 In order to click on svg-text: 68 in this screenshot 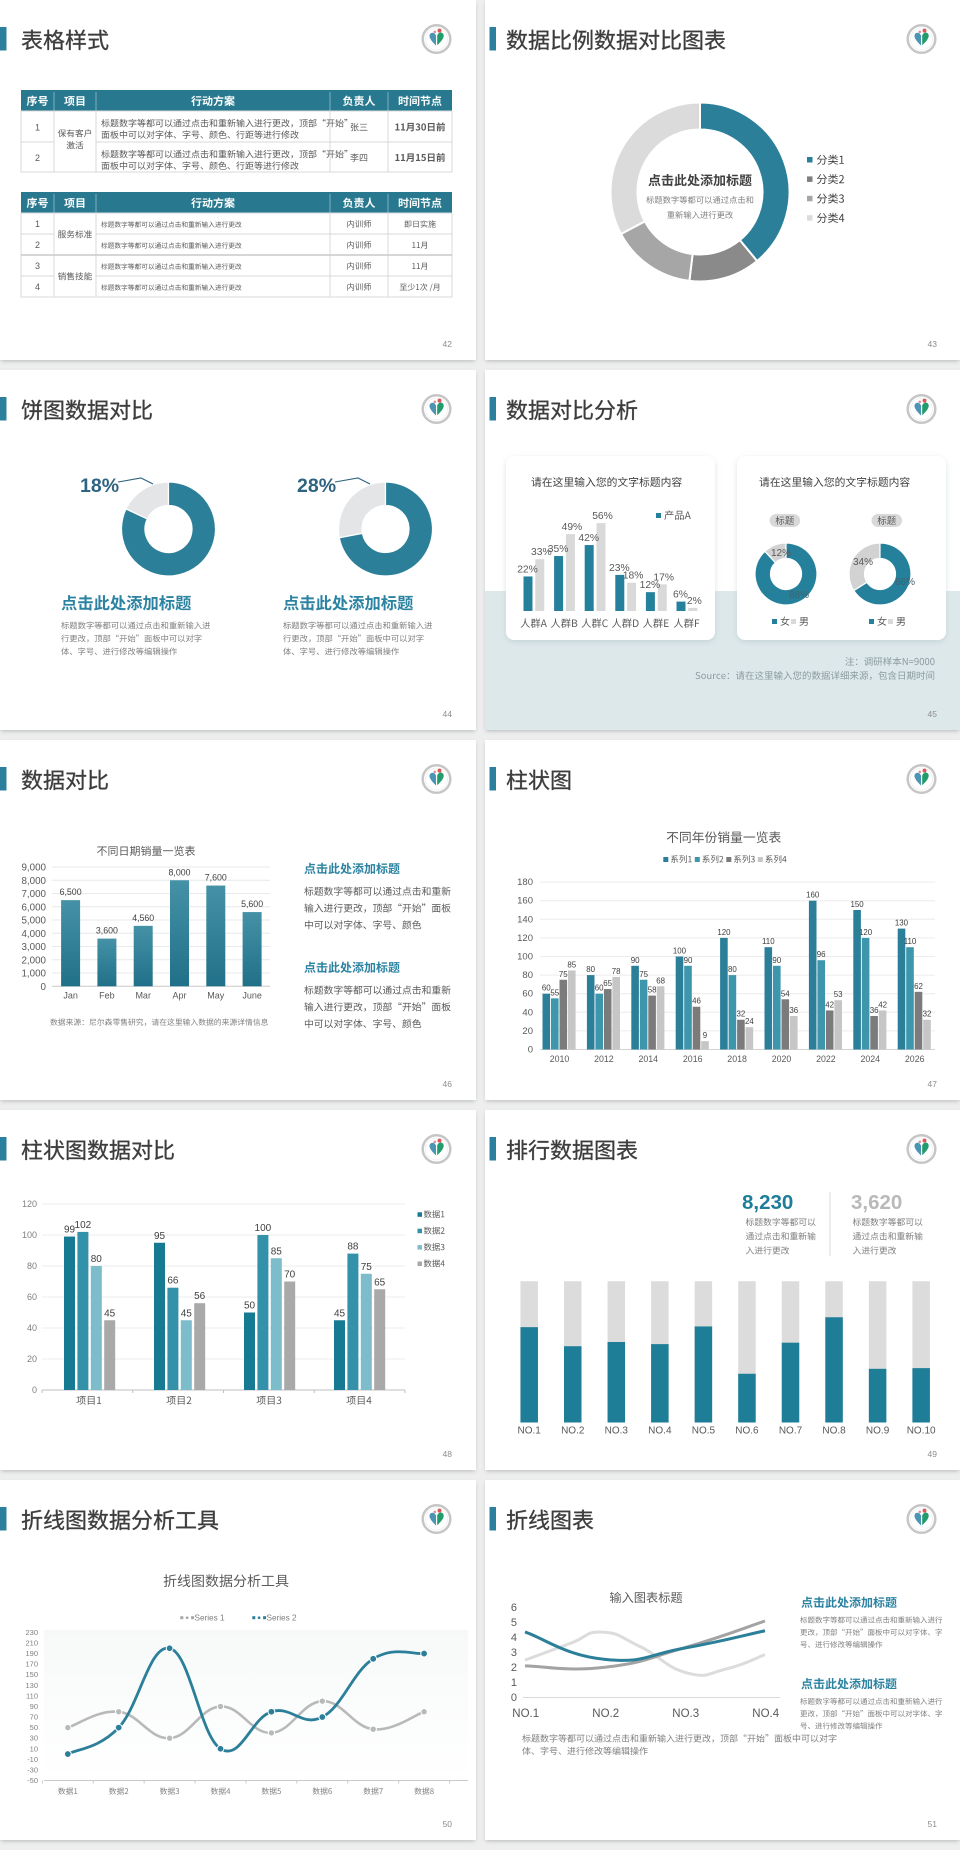, I will do `click(660, 980)`.